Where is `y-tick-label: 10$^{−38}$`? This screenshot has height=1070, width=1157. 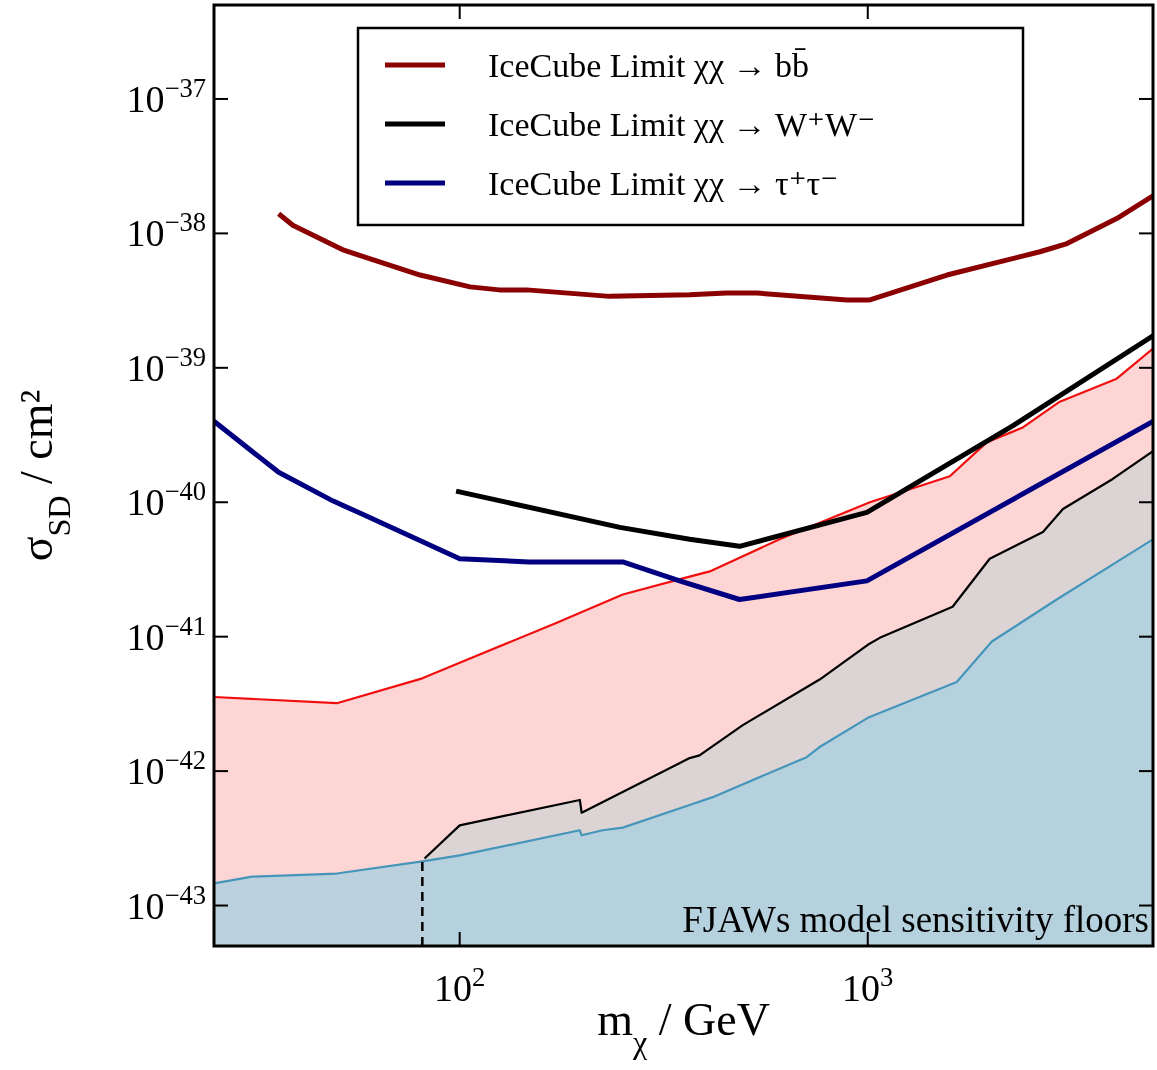
y-tick-label: 10$^{−38}$ is located at coordinates (166, 231).